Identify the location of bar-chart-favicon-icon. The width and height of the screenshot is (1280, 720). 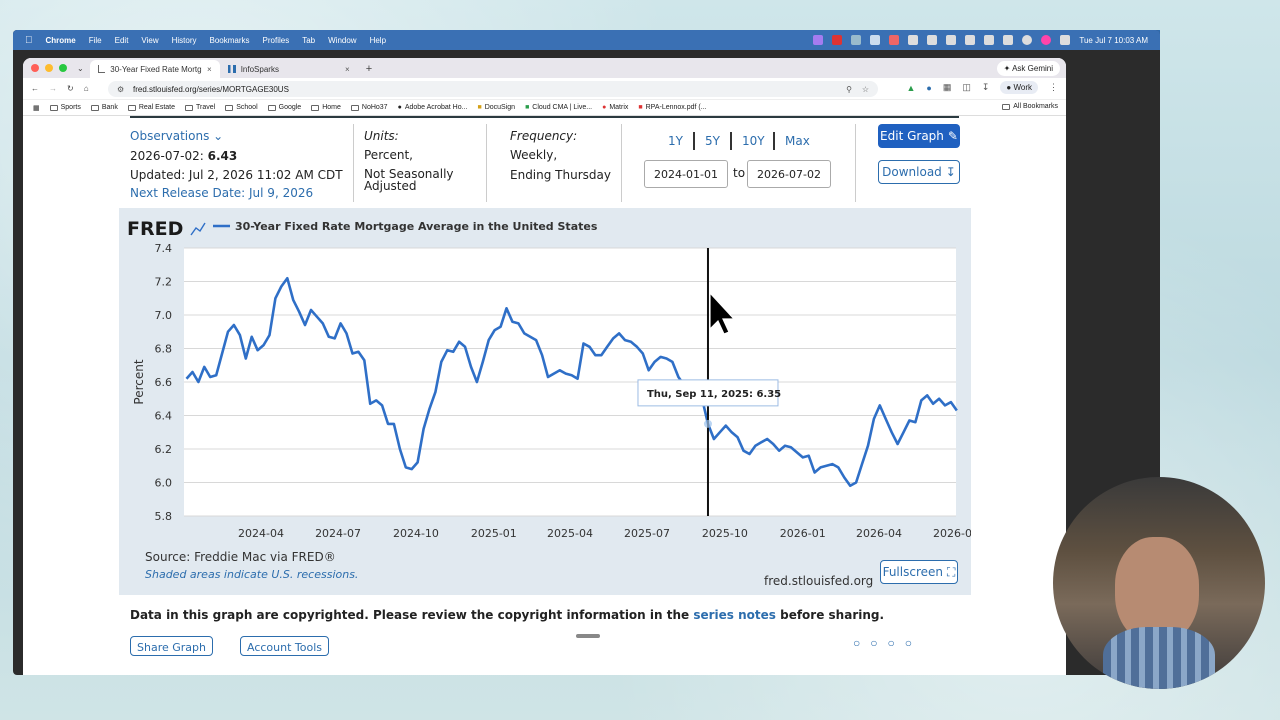
(231, 69).